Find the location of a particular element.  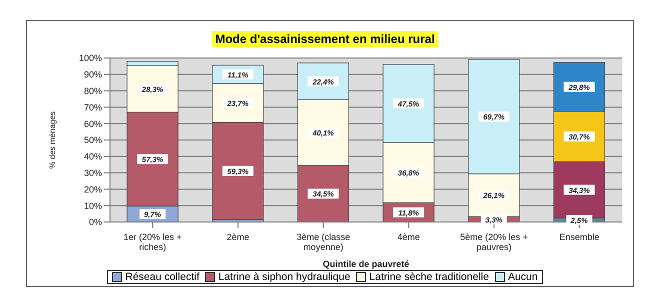

legend-label: Latrine sèche traditionelle is located at coordinates (429, 277).